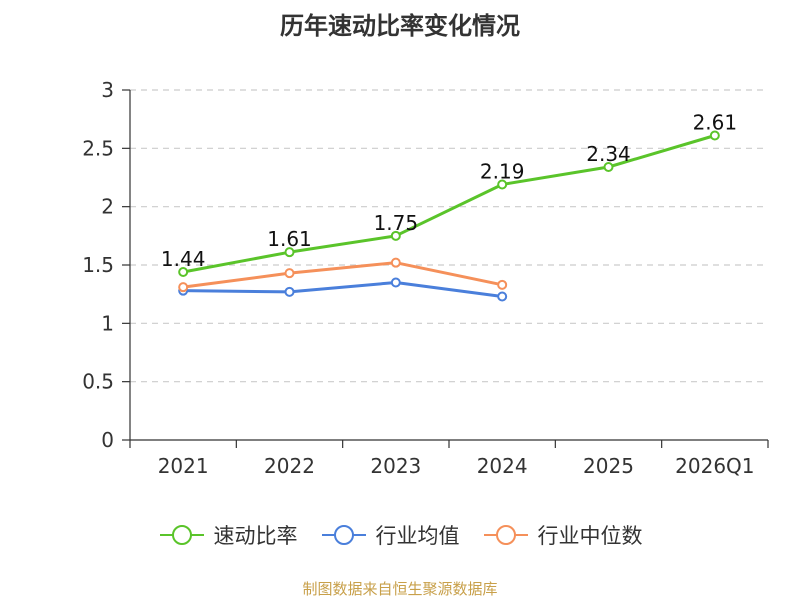 The width and height of the screenshot is (800, 600). What do you see at coordinates (98, 148) in the screenshot?
I see `y-tick-label: 2.5` at bounding box center [98, 148].